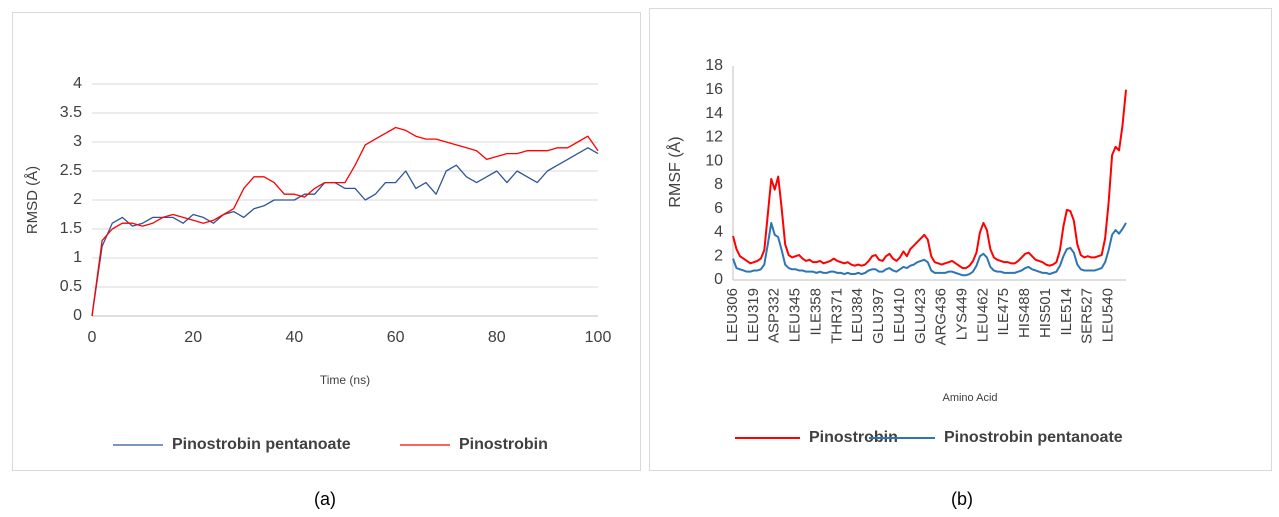 Image resolution: width=1279 pixels, height=517 pixels. What do you see at coordinates (193, 337) in the screenshot?
I see `x-tick-label: 20` at bounding box center [193, 337].